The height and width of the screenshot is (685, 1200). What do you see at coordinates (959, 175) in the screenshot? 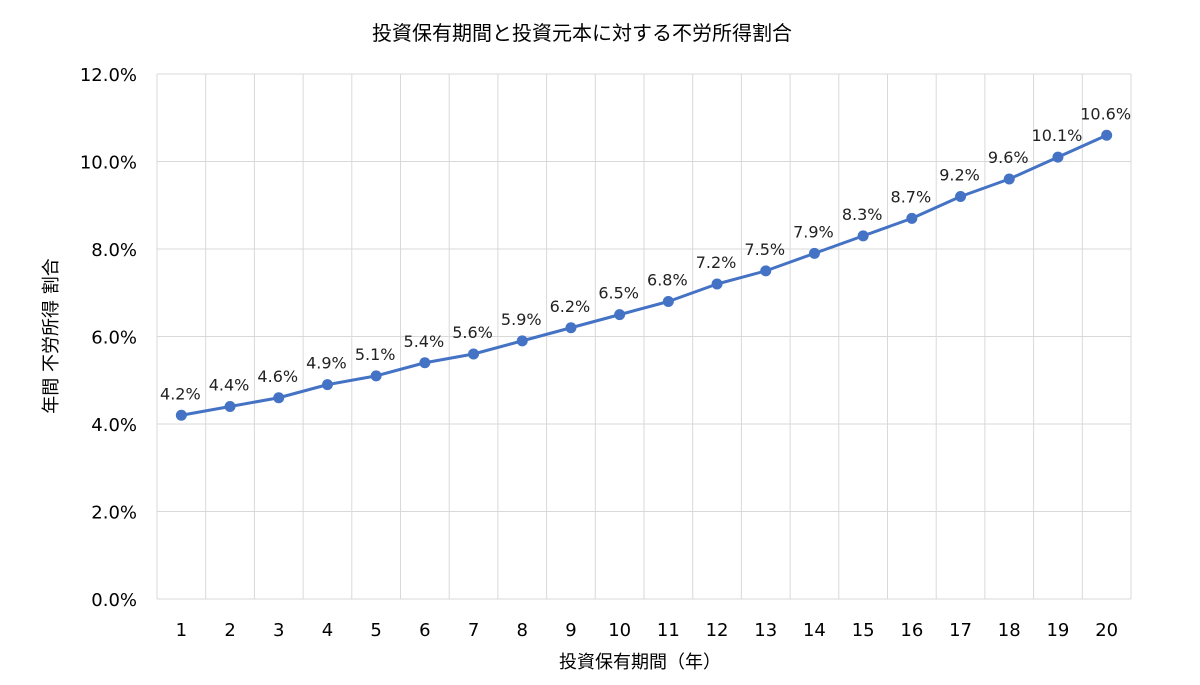
I see `data-label: 9.2%` at bounding box center [959, 175].